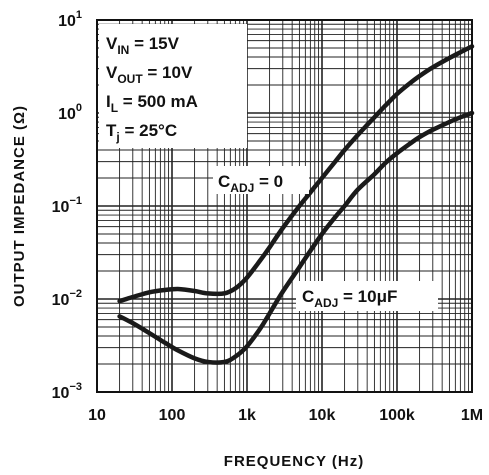 The image size is (489, 475). I want to click on x-tick-label: 100, so click(172, 415).